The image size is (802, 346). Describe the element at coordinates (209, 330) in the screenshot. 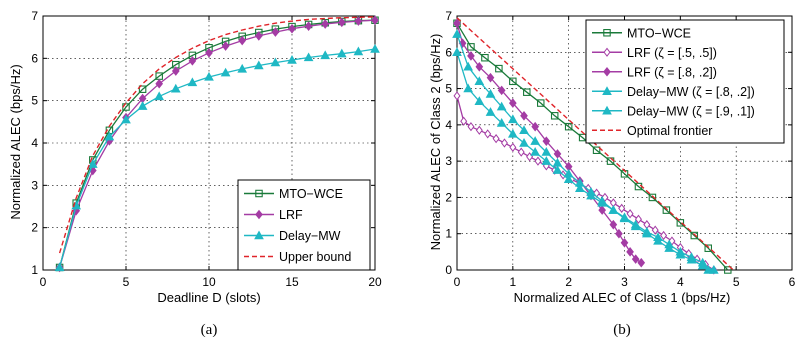

I see `chart-a-caption: (a)` at that location.